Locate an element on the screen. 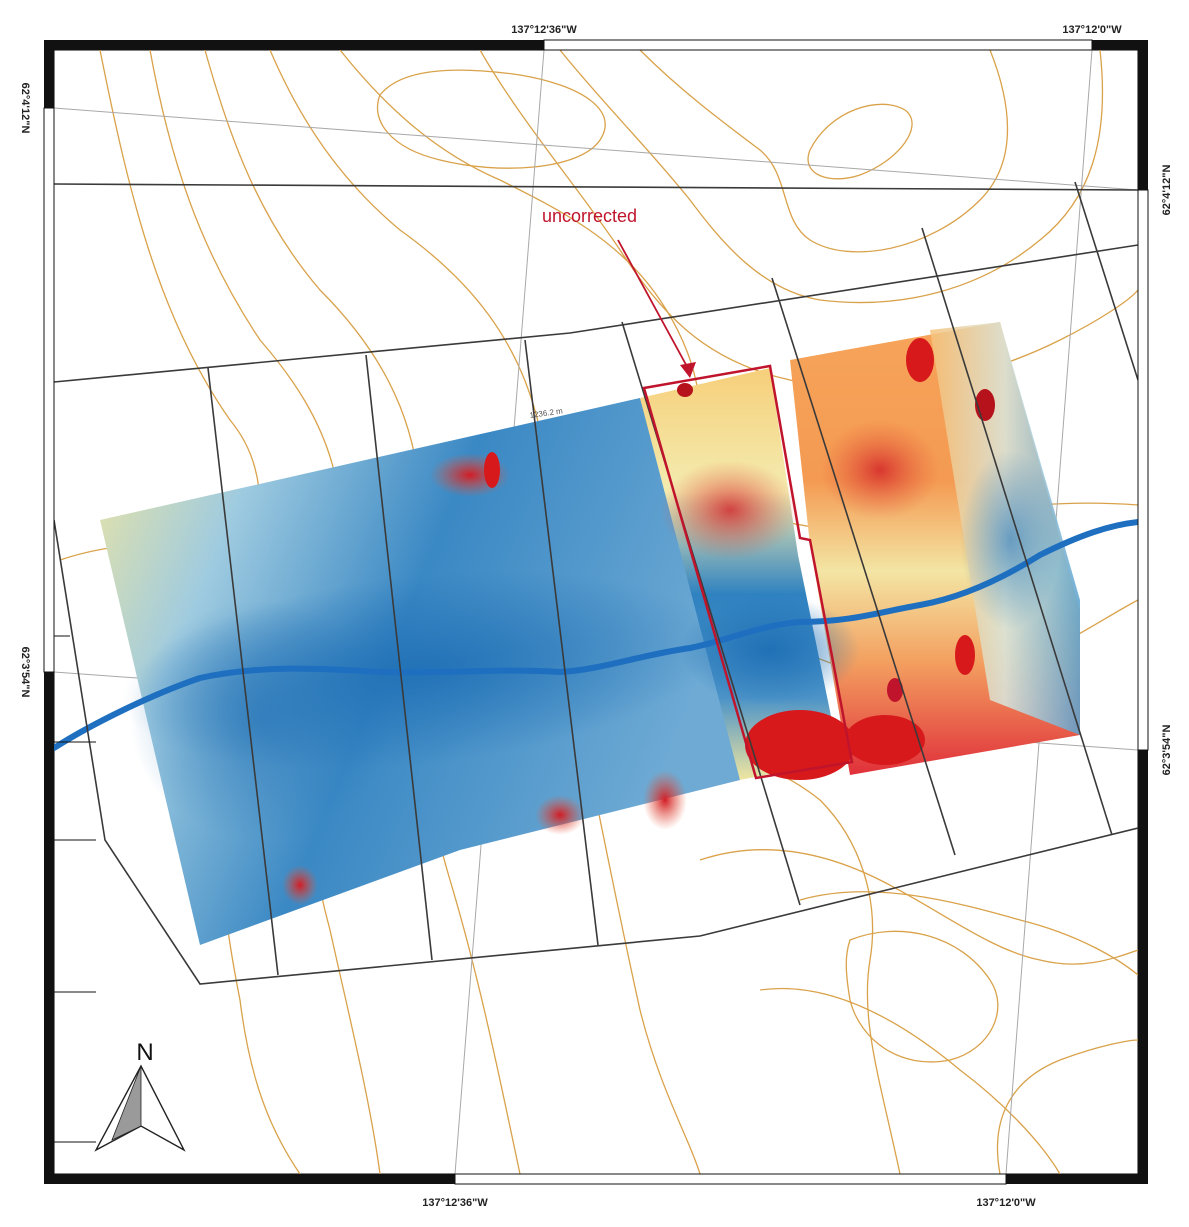 This screenshot has height=1227, width=1189. uncorrected-area-outline is located at coordinates (748, 572).